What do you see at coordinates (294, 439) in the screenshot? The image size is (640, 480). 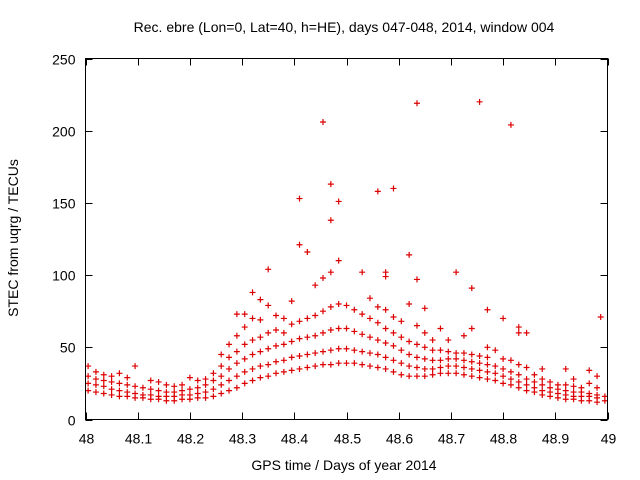 I see `x-tick-label: 48.4` at bounding box center [294, 439].